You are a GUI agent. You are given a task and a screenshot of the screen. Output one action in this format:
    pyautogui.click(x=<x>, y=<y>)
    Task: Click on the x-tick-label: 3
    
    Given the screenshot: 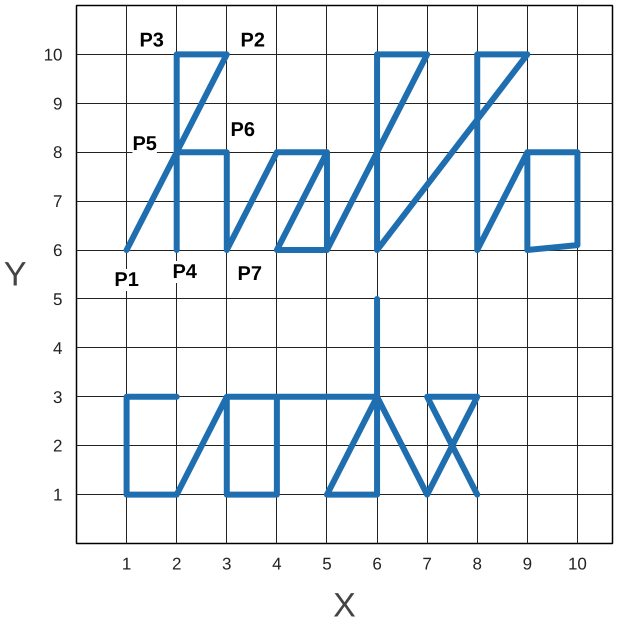 What is the action you would take?
    pyautogui.click(x=227, y=564)
    